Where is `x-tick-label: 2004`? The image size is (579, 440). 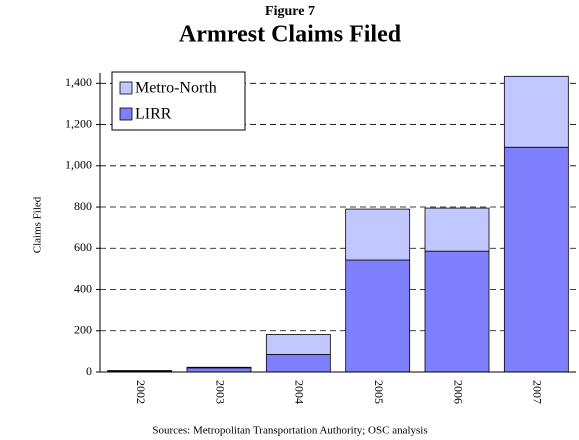 x-tick-label: 2004 is located at coordinates (300, 392).